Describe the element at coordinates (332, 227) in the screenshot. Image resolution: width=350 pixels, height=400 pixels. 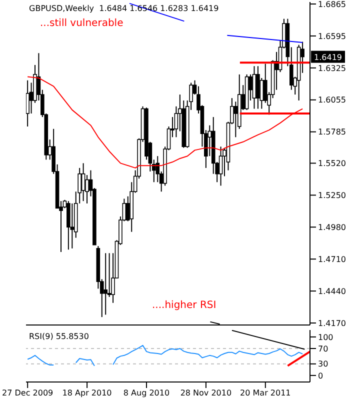
I see `y-tick-label: 1.4980` at that location.